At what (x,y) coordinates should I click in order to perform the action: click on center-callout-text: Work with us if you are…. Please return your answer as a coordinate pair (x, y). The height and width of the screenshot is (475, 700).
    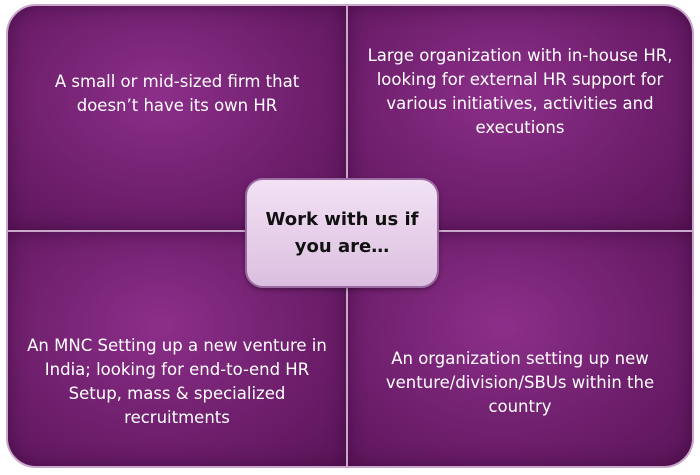
    Looking at the image, I should click on (342, 233).